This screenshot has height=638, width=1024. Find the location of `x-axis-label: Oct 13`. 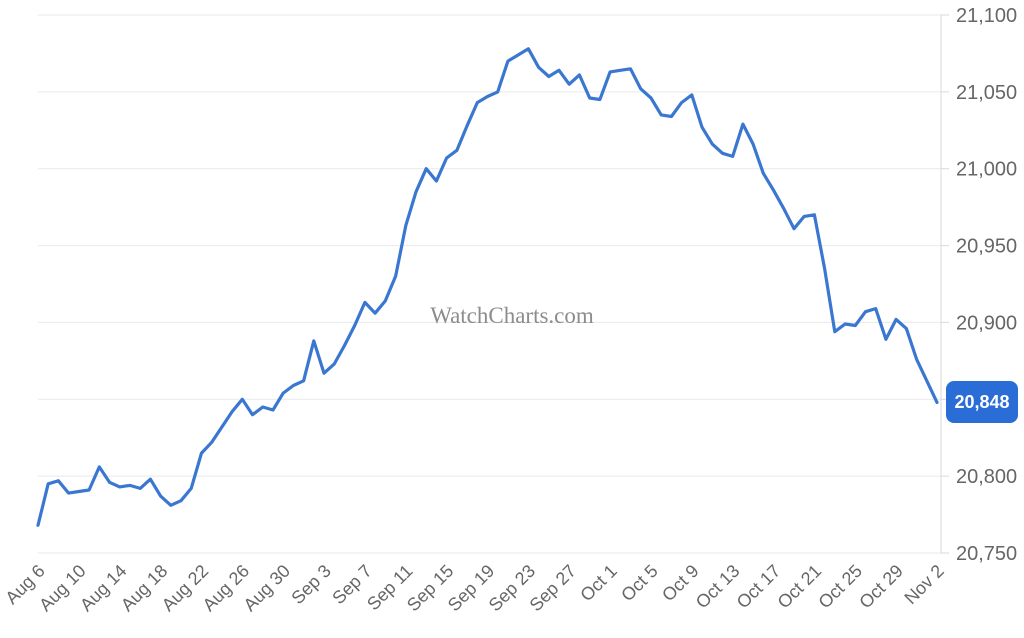

x-axis-label: Oct 13 is located at coordinates (718, 587).